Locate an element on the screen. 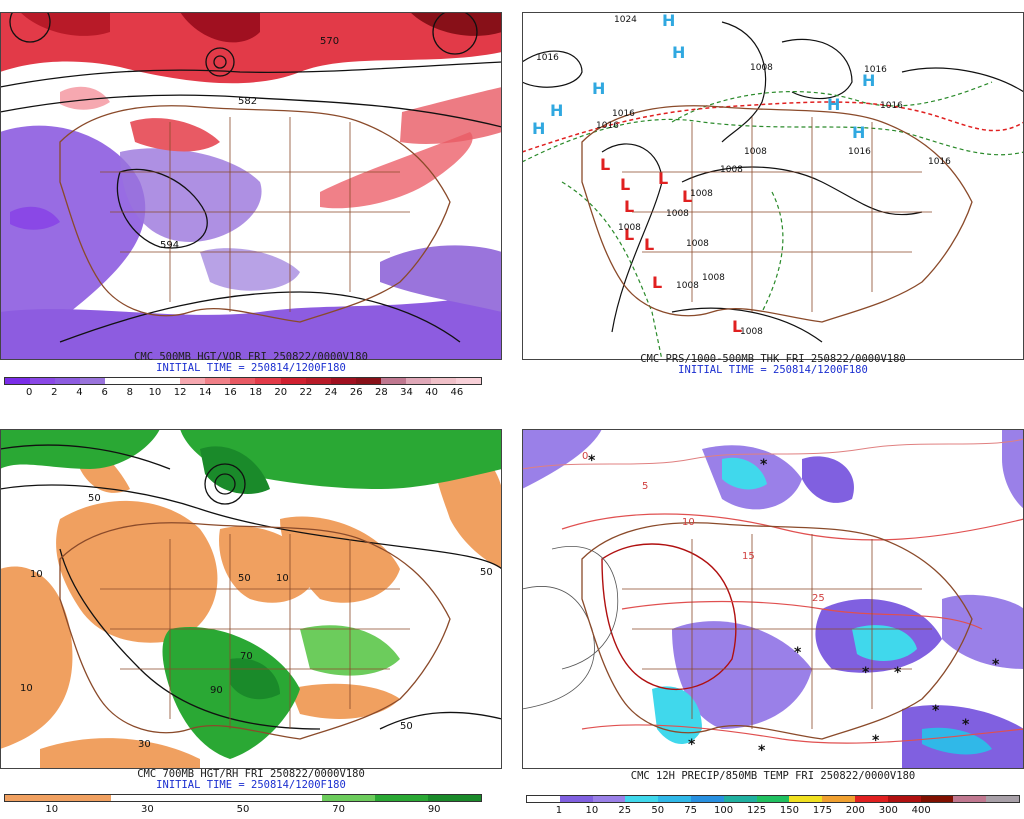 The height and width of the screenshot is (819, 1024). rh-label: 30 is located at coordinates (144, 744).